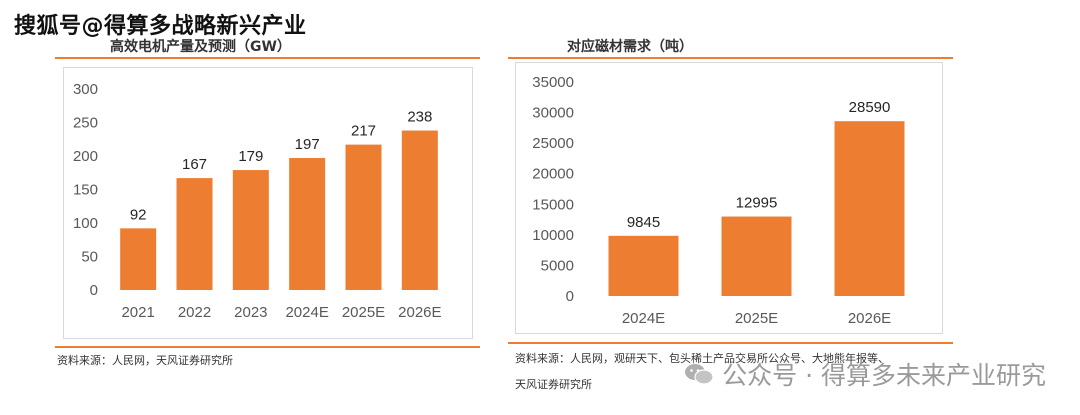 Image resolution: width=1080 pixels, height=415 pixels. What do you see at coordinates (869, 318) in the screenshot?
I see `right-chart-xtick-label: 2026E` at bounding box center [869, 318].